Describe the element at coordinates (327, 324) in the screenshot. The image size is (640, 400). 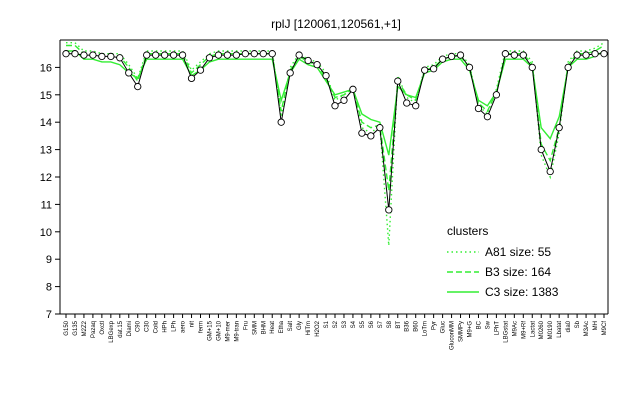
I see `x-tick-label: S1` at that location.